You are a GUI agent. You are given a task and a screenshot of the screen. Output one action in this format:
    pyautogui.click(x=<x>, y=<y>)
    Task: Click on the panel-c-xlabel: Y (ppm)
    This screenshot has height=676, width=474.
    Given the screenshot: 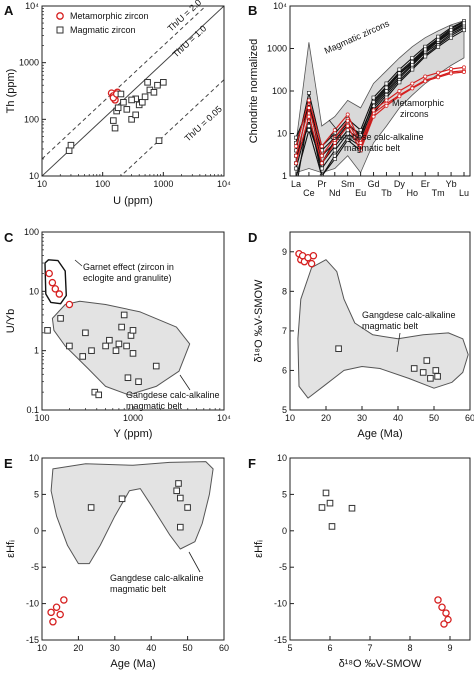 What is the action you would take?
    pyautogui.click(x=133, y=434)
    